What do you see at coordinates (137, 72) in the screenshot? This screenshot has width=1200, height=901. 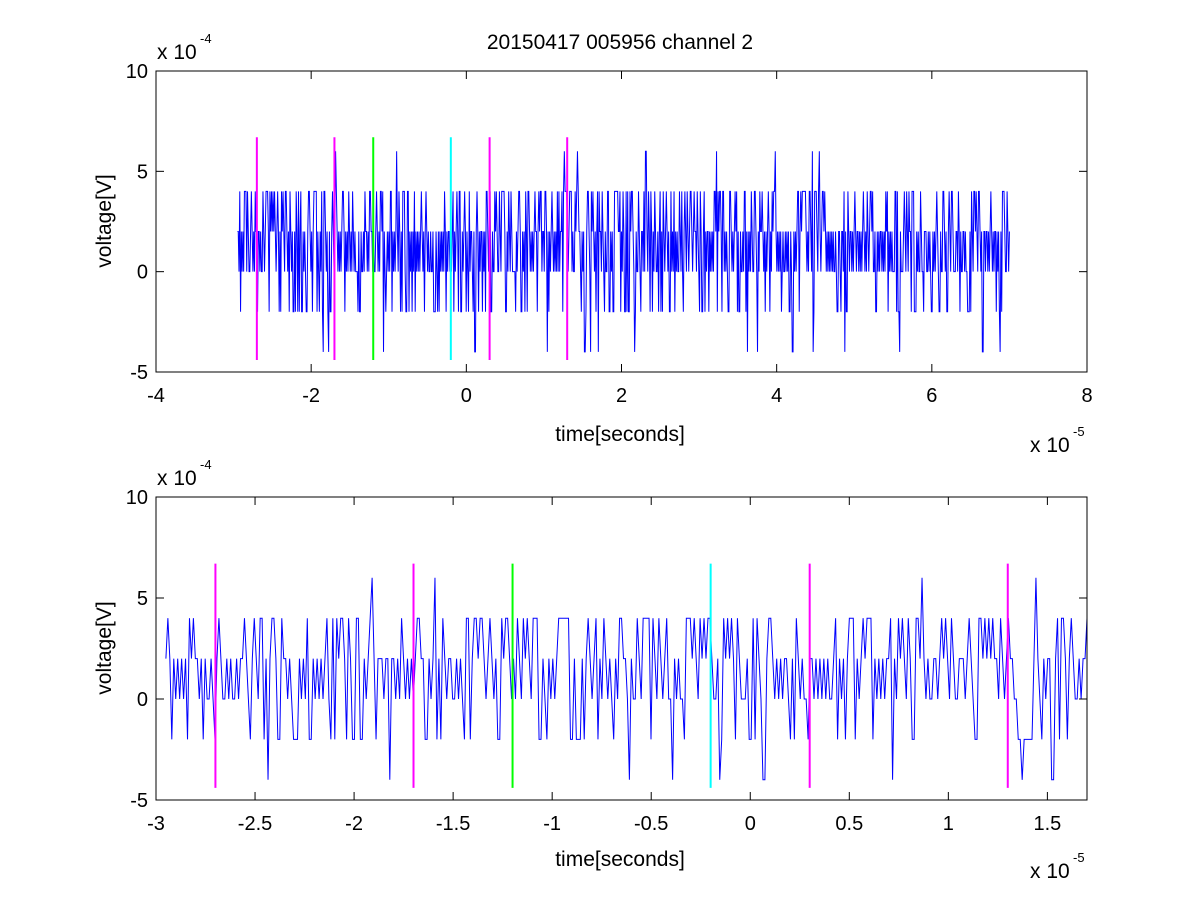 I see `top-y-tick-label: 10` at bounding box center [137, 72].